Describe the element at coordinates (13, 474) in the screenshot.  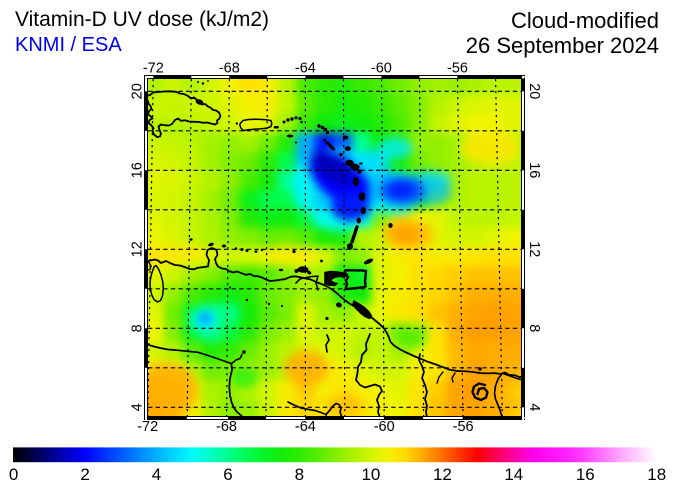
I see `svg-text: 0` at that location.